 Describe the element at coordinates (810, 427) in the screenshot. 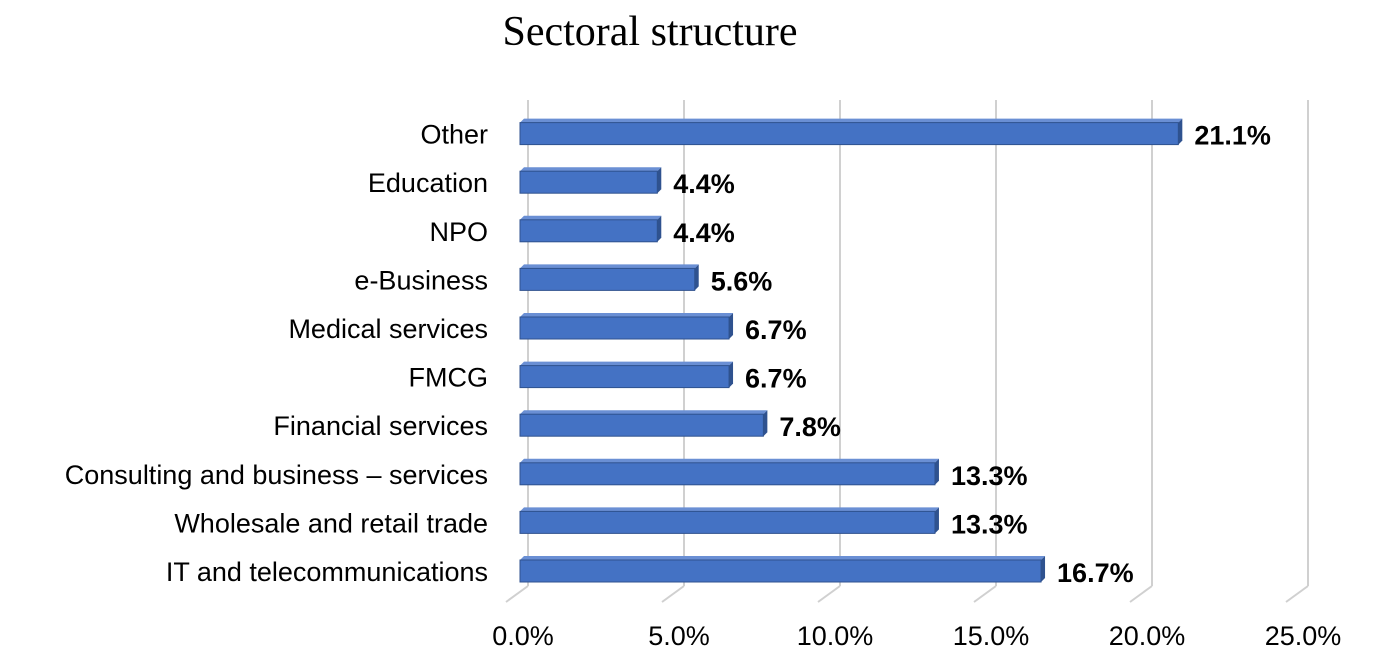

I see `data-label: 7.8%` at that location.